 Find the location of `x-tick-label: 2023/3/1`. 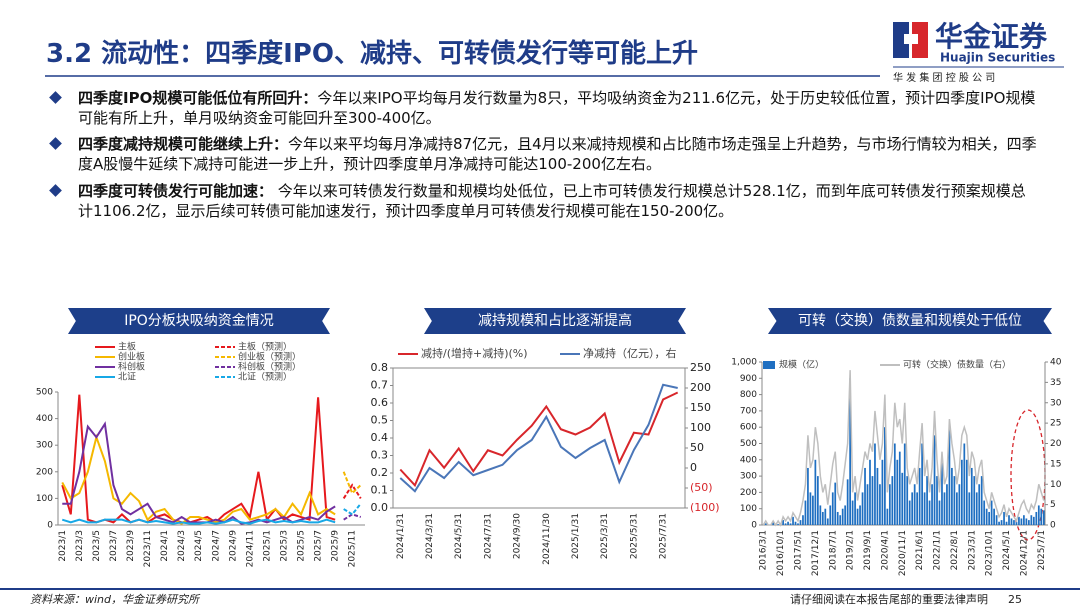

x-tick-label: 2023/3/1 is located at coordinates (972, 550).